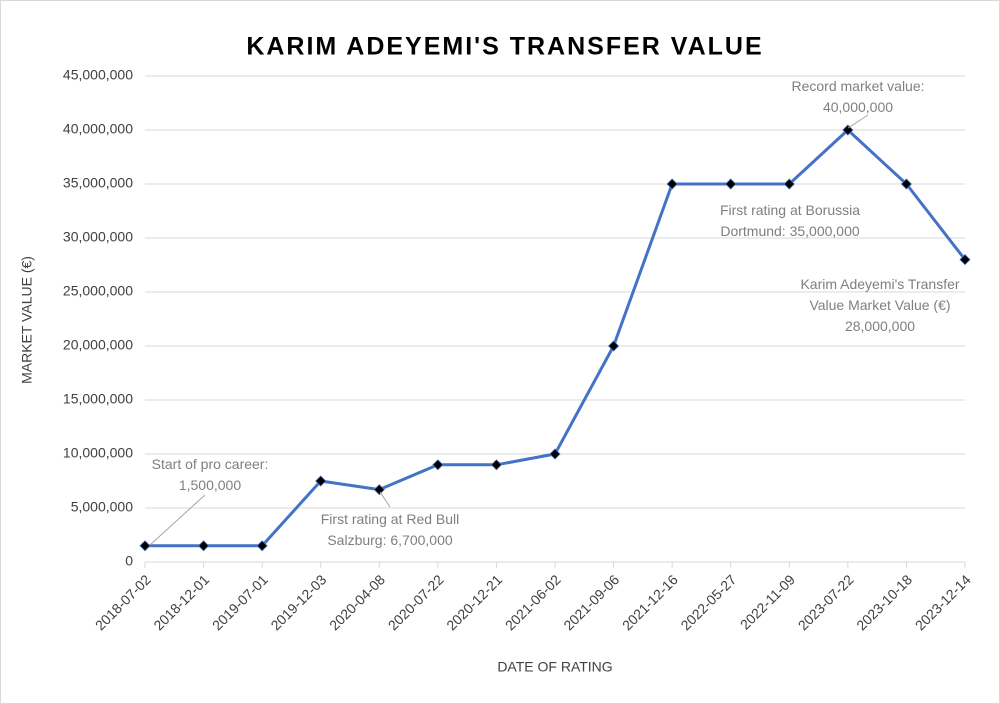 The width and height of the screenshot is (1000, 704). I want to click on data-label-line: 40,000,000, so click(858, 107).